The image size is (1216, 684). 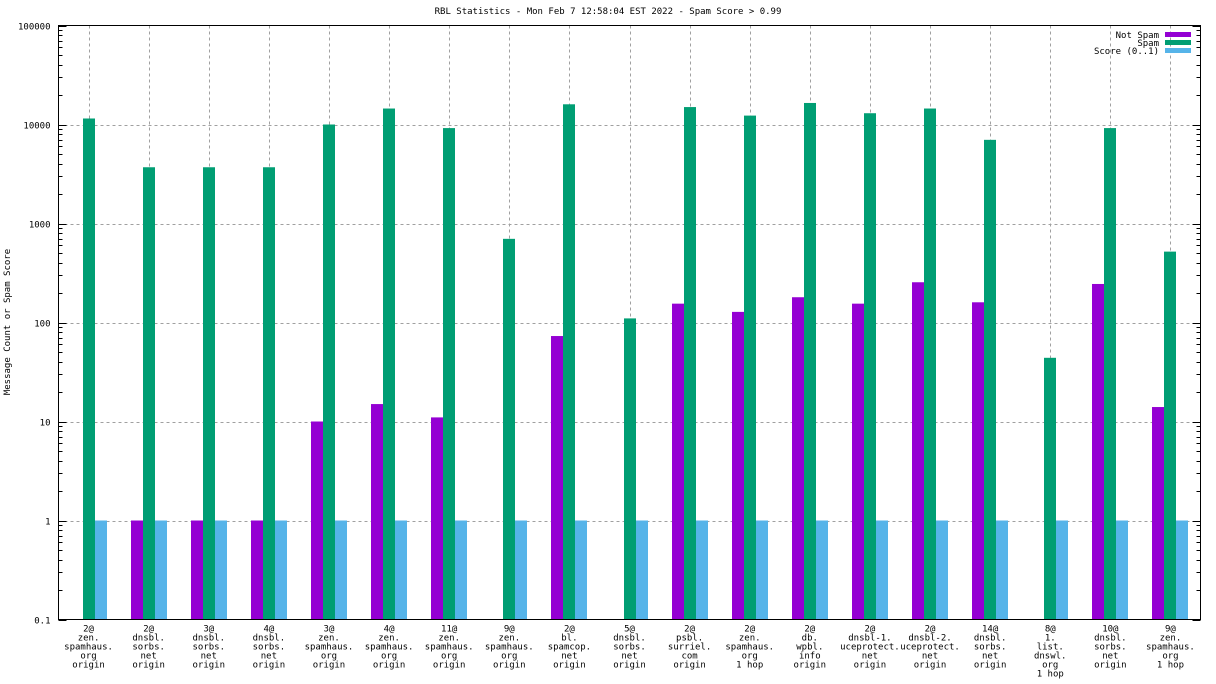 I want to click on x-tick-label: wpbl., so click(x=809, y=648).